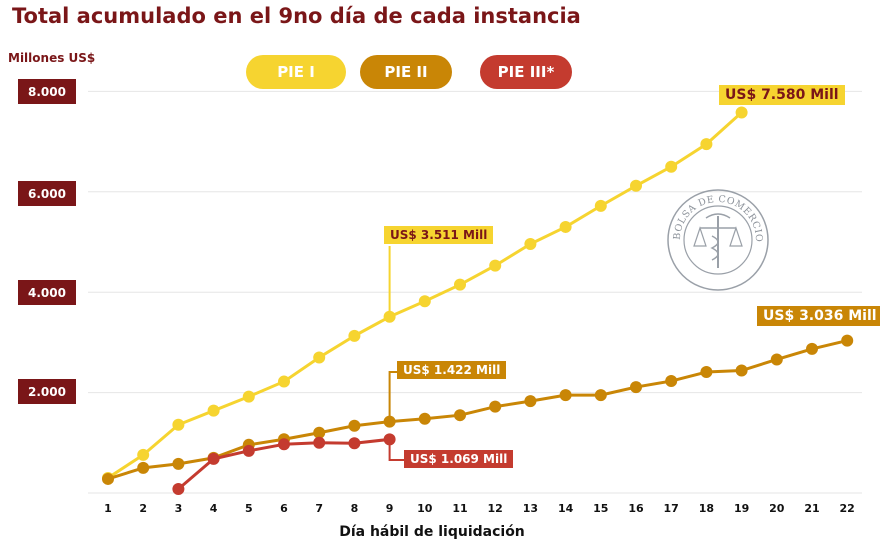 The height and width of the screenshot is (559, 880). Describe the element at coordinates (600, 508) in the screenshot. I see `x-tick-label: 15` at that location.